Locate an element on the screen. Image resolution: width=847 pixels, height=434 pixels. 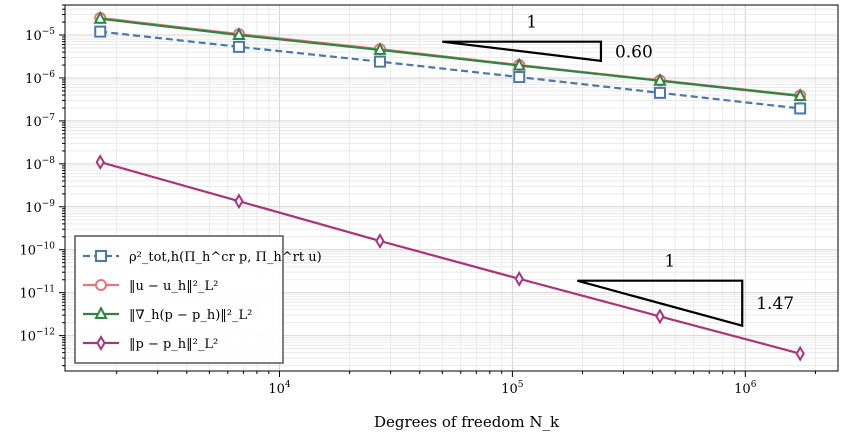
legend-label: ‖∇_h(p − p_h)‖²_L² is located at coordinates (190, 315).